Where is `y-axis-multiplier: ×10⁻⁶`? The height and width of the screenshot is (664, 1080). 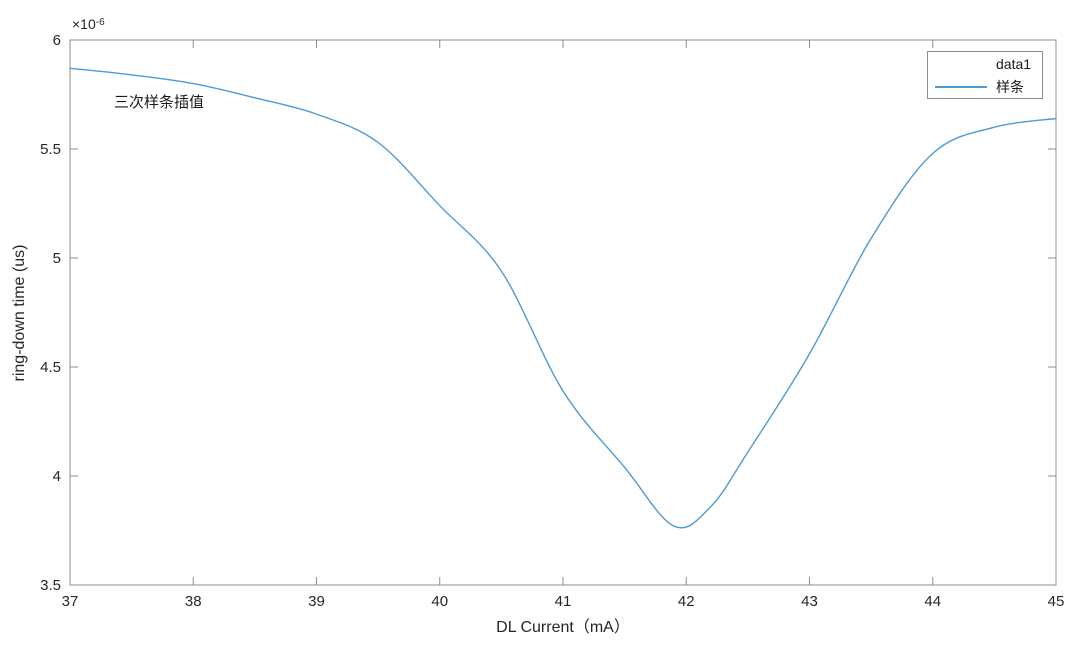
y-axis-multiplier: ×10⁻⁶ is located at coordinates (88, 24).